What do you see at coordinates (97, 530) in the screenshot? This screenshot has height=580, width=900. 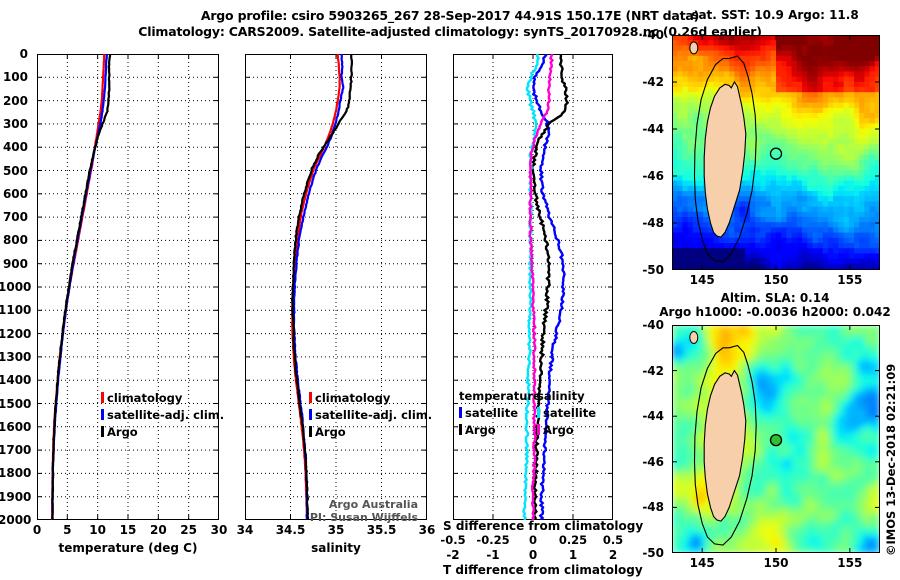 I see `axis-tick-label: 10` at bounding box center [97, 530].